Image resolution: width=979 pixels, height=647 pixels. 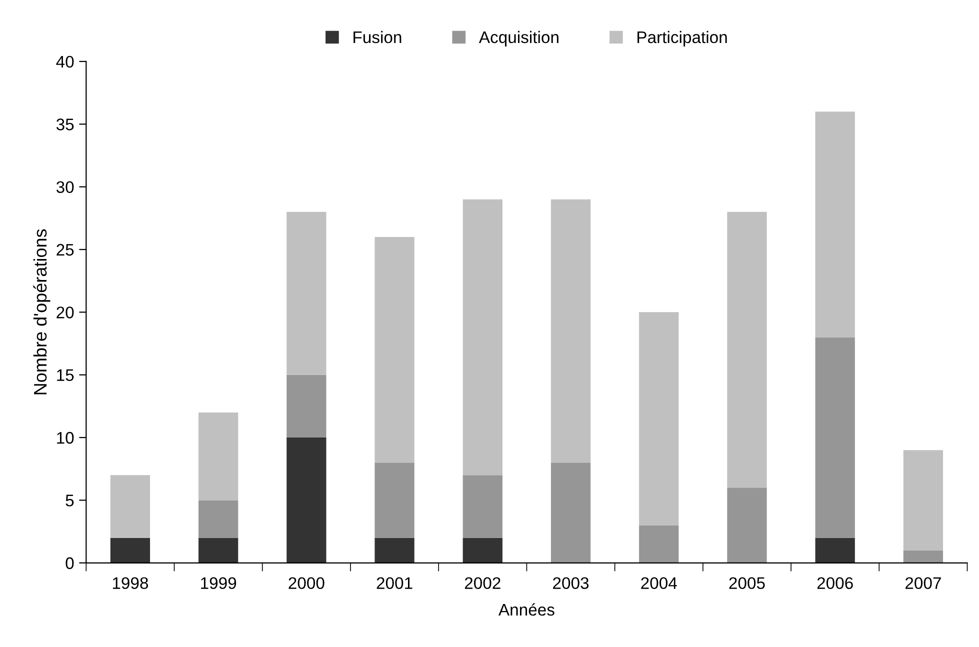 I want to click on y-tick-label: 5, so click(x=70, y=500).